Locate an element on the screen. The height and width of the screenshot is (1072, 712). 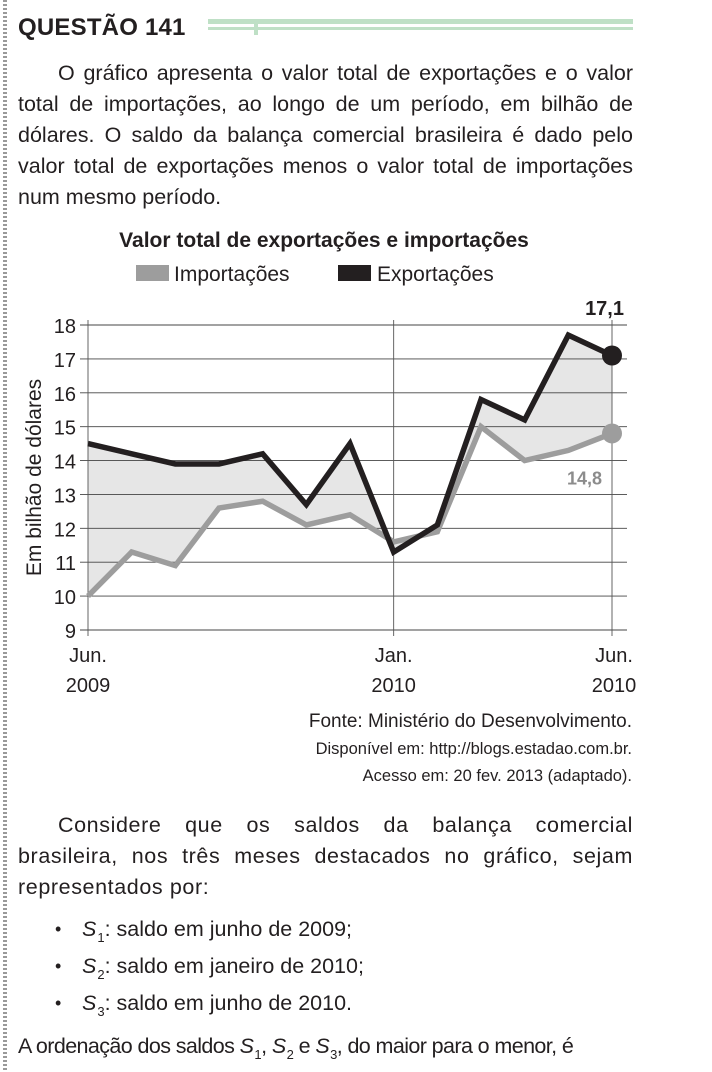
y-tick-label: 10 is located at coordinates (65, 598).